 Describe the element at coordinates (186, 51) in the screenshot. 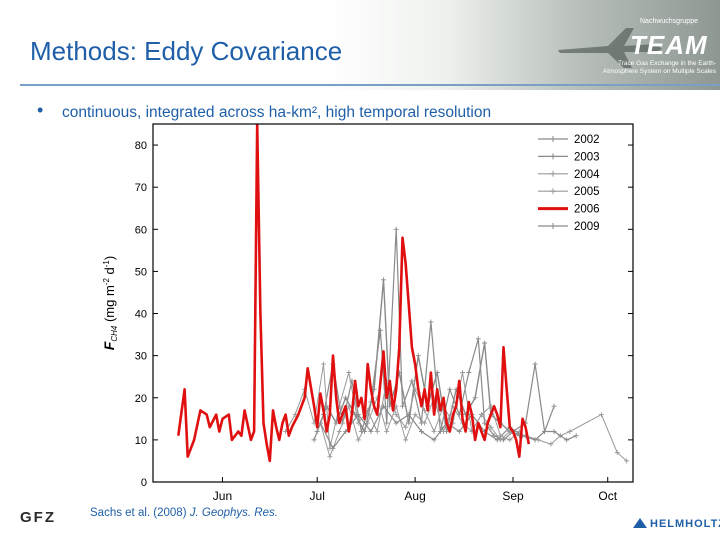

I see `slide-title: Methods: Eddy Covariance` at that location.